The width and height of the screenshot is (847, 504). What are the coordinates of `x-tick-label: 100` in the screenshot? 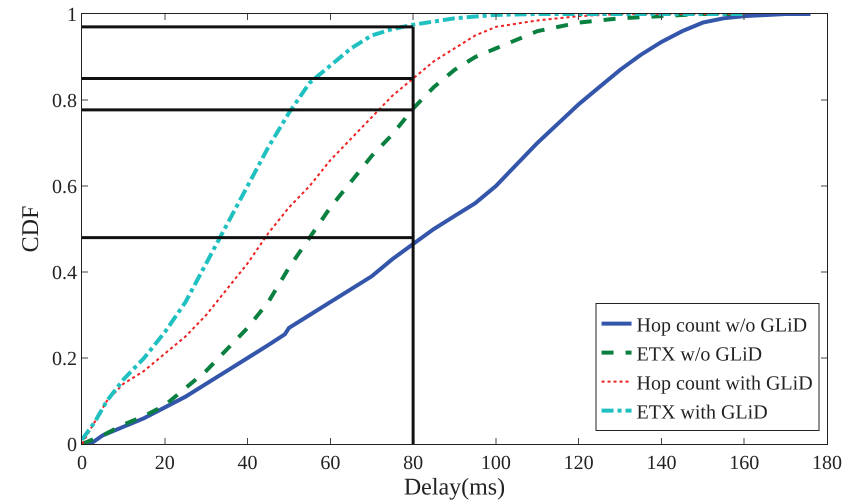 It's located at (495, 463).